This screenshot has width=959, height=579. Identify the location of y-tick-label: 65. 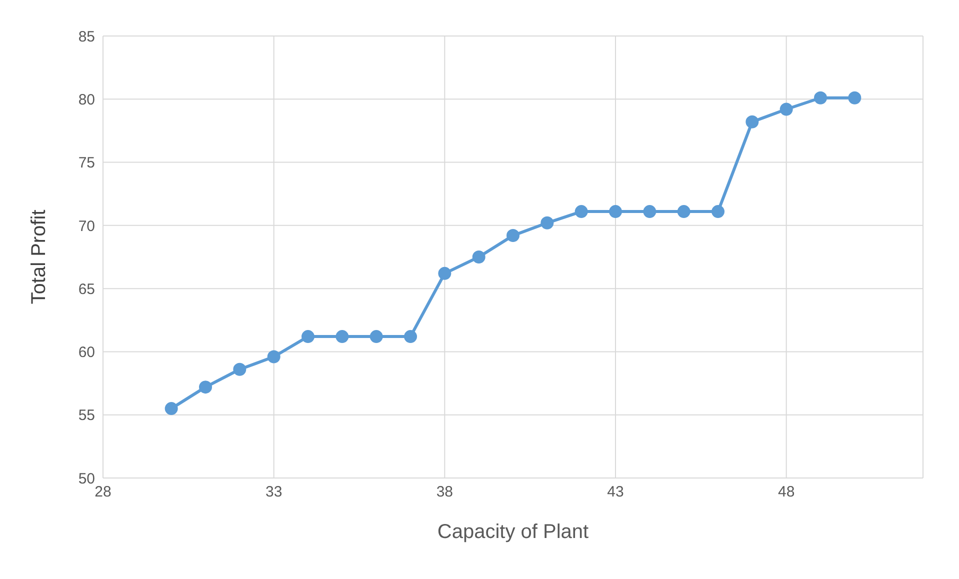
(86, 289).